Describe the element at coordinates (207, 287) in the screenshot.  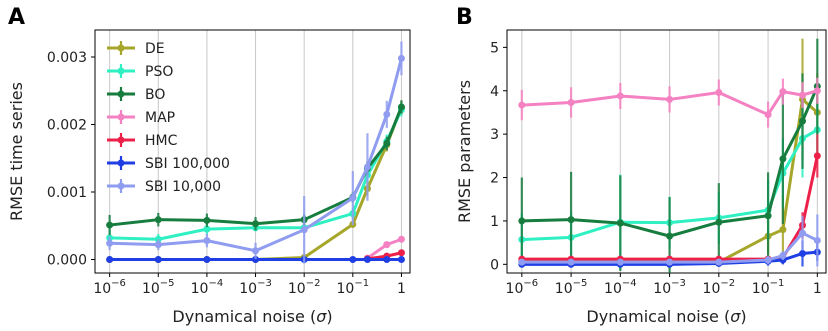
I see `x-tick-label: 10⁻⁴` at that location.